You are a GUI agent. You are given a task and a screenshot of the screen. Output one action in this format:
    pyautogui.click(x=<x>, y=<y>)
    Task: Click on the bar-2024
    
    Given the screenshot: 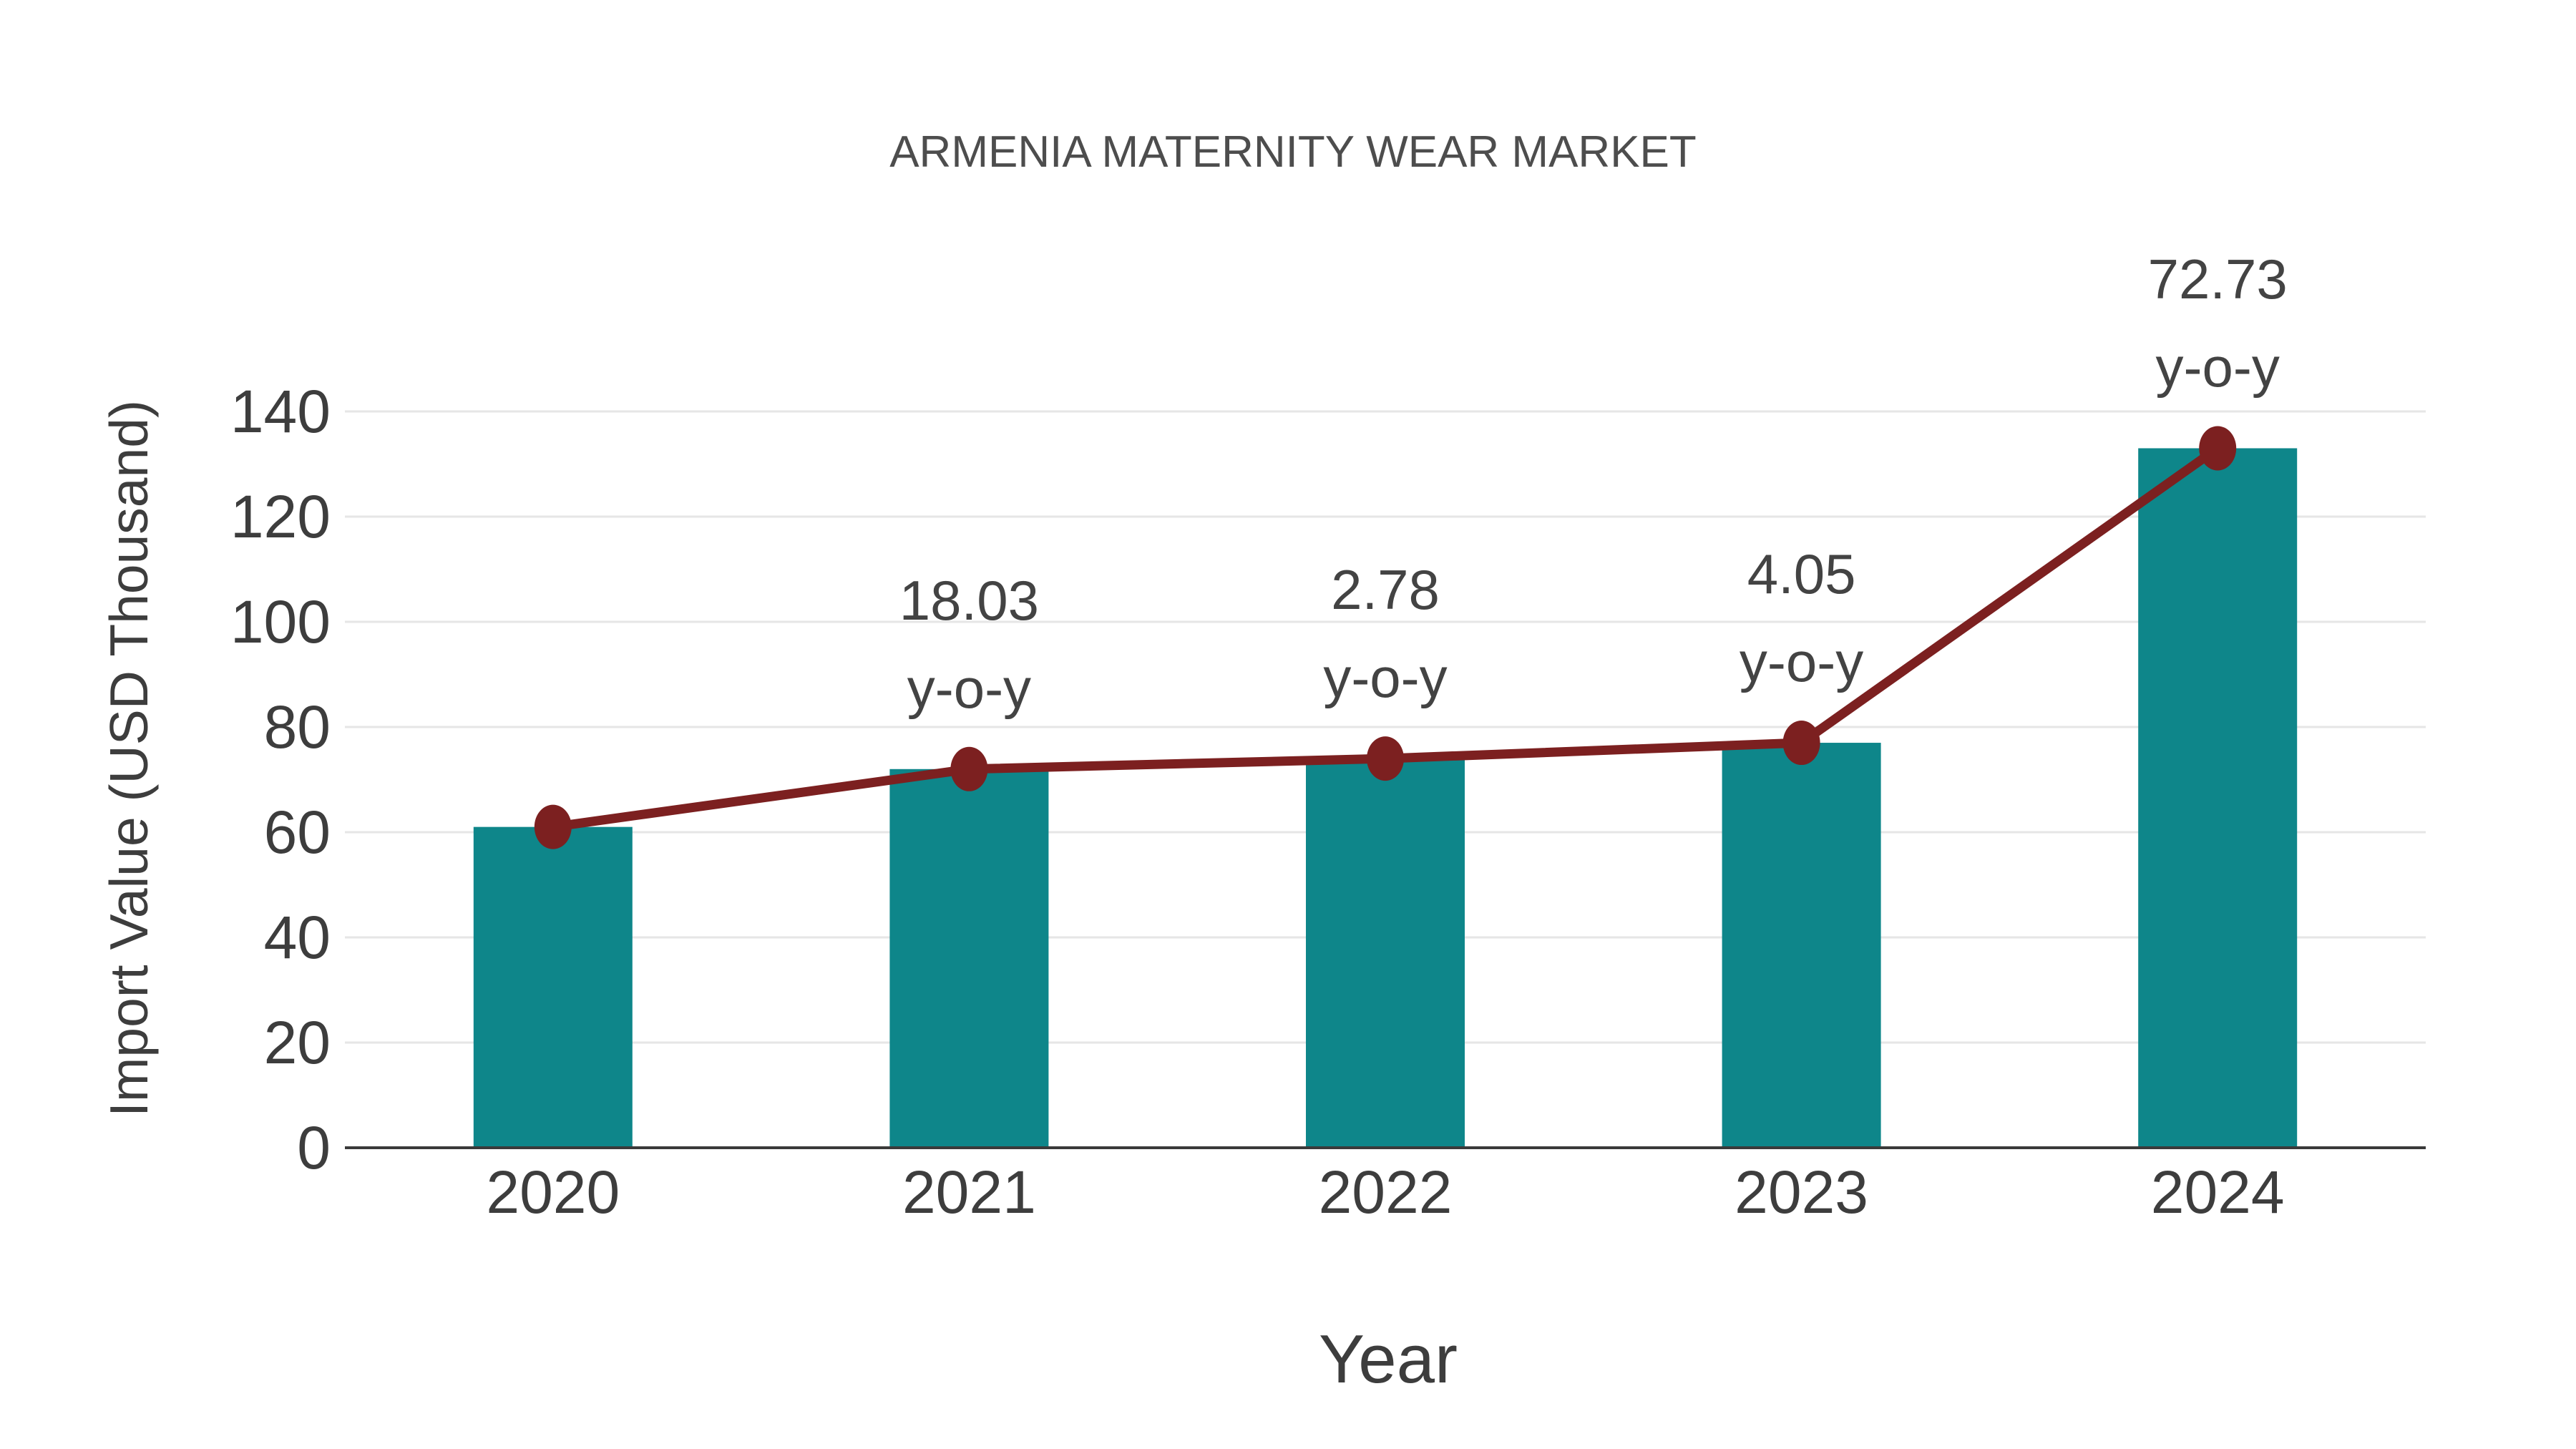 What is the action you would take?
    pyautogui.click(x=2218, y=798)
    